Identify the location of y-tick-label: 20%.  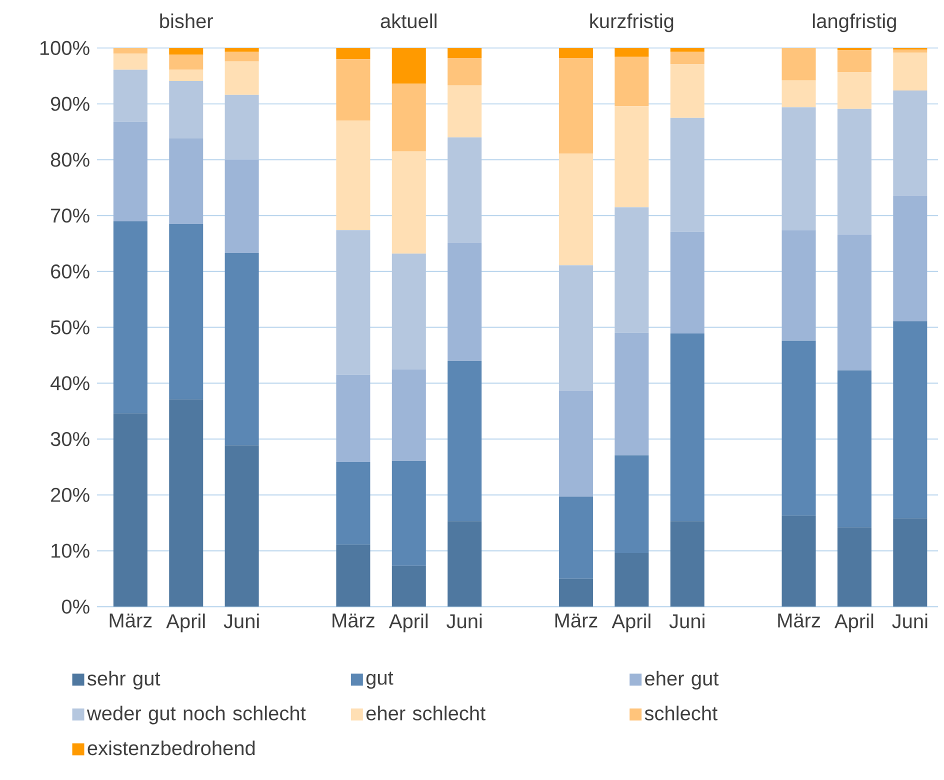
(70, 495).